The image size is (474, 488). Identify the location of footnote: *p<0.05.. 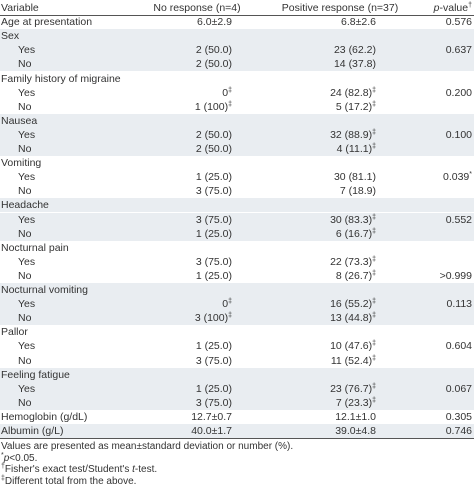
(19, 458).